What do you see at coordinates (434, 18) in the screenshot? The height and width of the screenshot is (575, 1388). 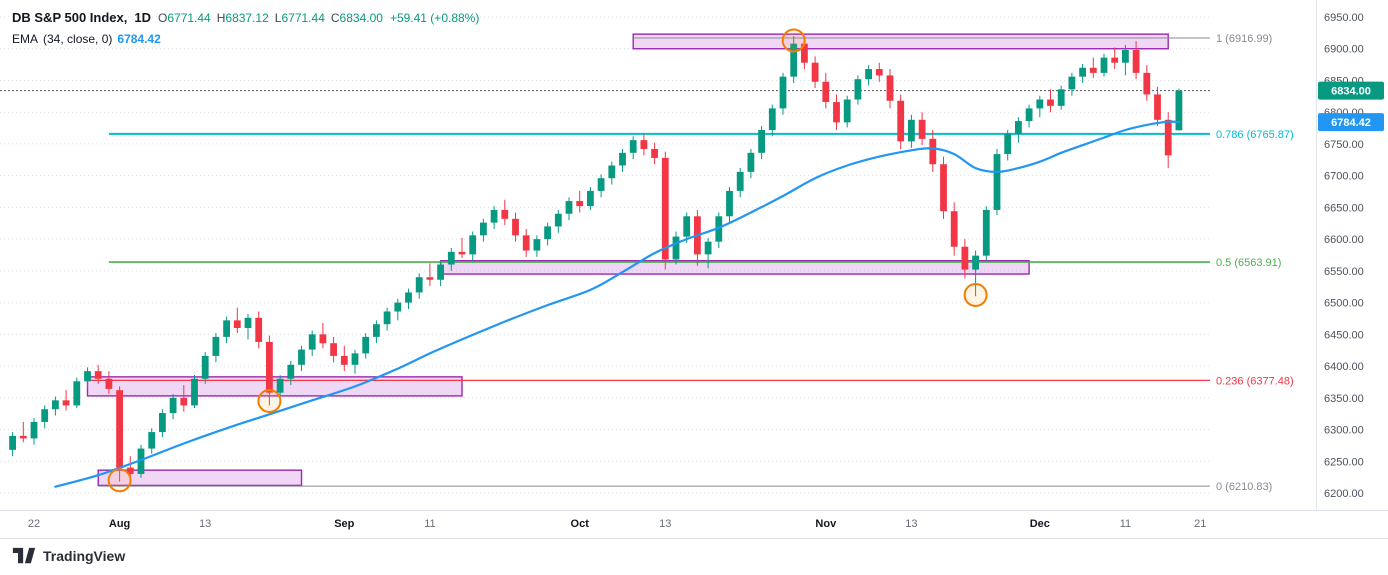 I see `price-change: +59.41 (+0.88%)` at bounding box center [434, 18].